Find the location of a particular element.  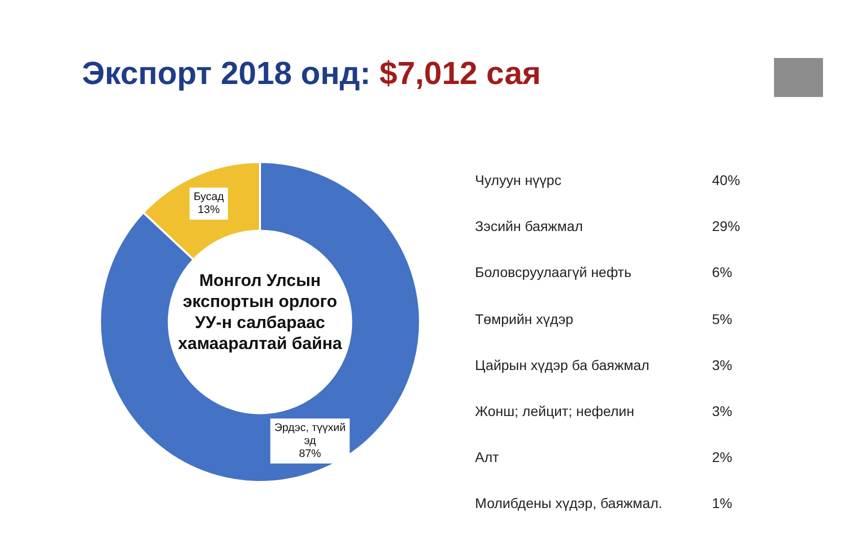

text: Боловсруулаагүй нефть is located at coordinates (553, 272).